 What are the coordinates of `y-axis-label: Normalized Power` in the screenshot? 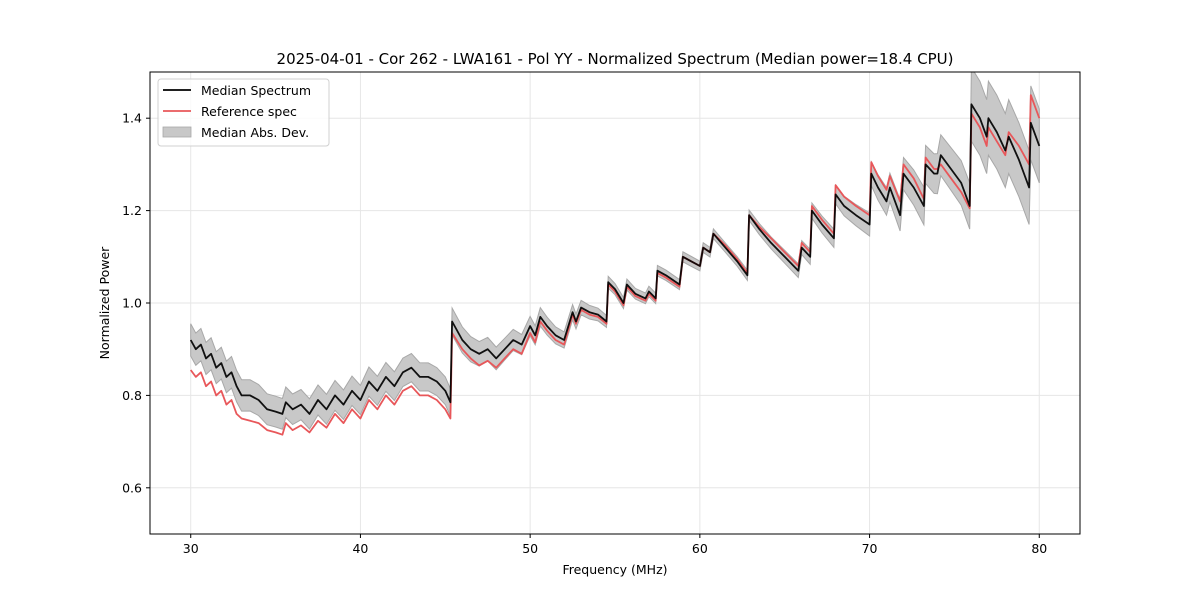 It's located at (104, 303).